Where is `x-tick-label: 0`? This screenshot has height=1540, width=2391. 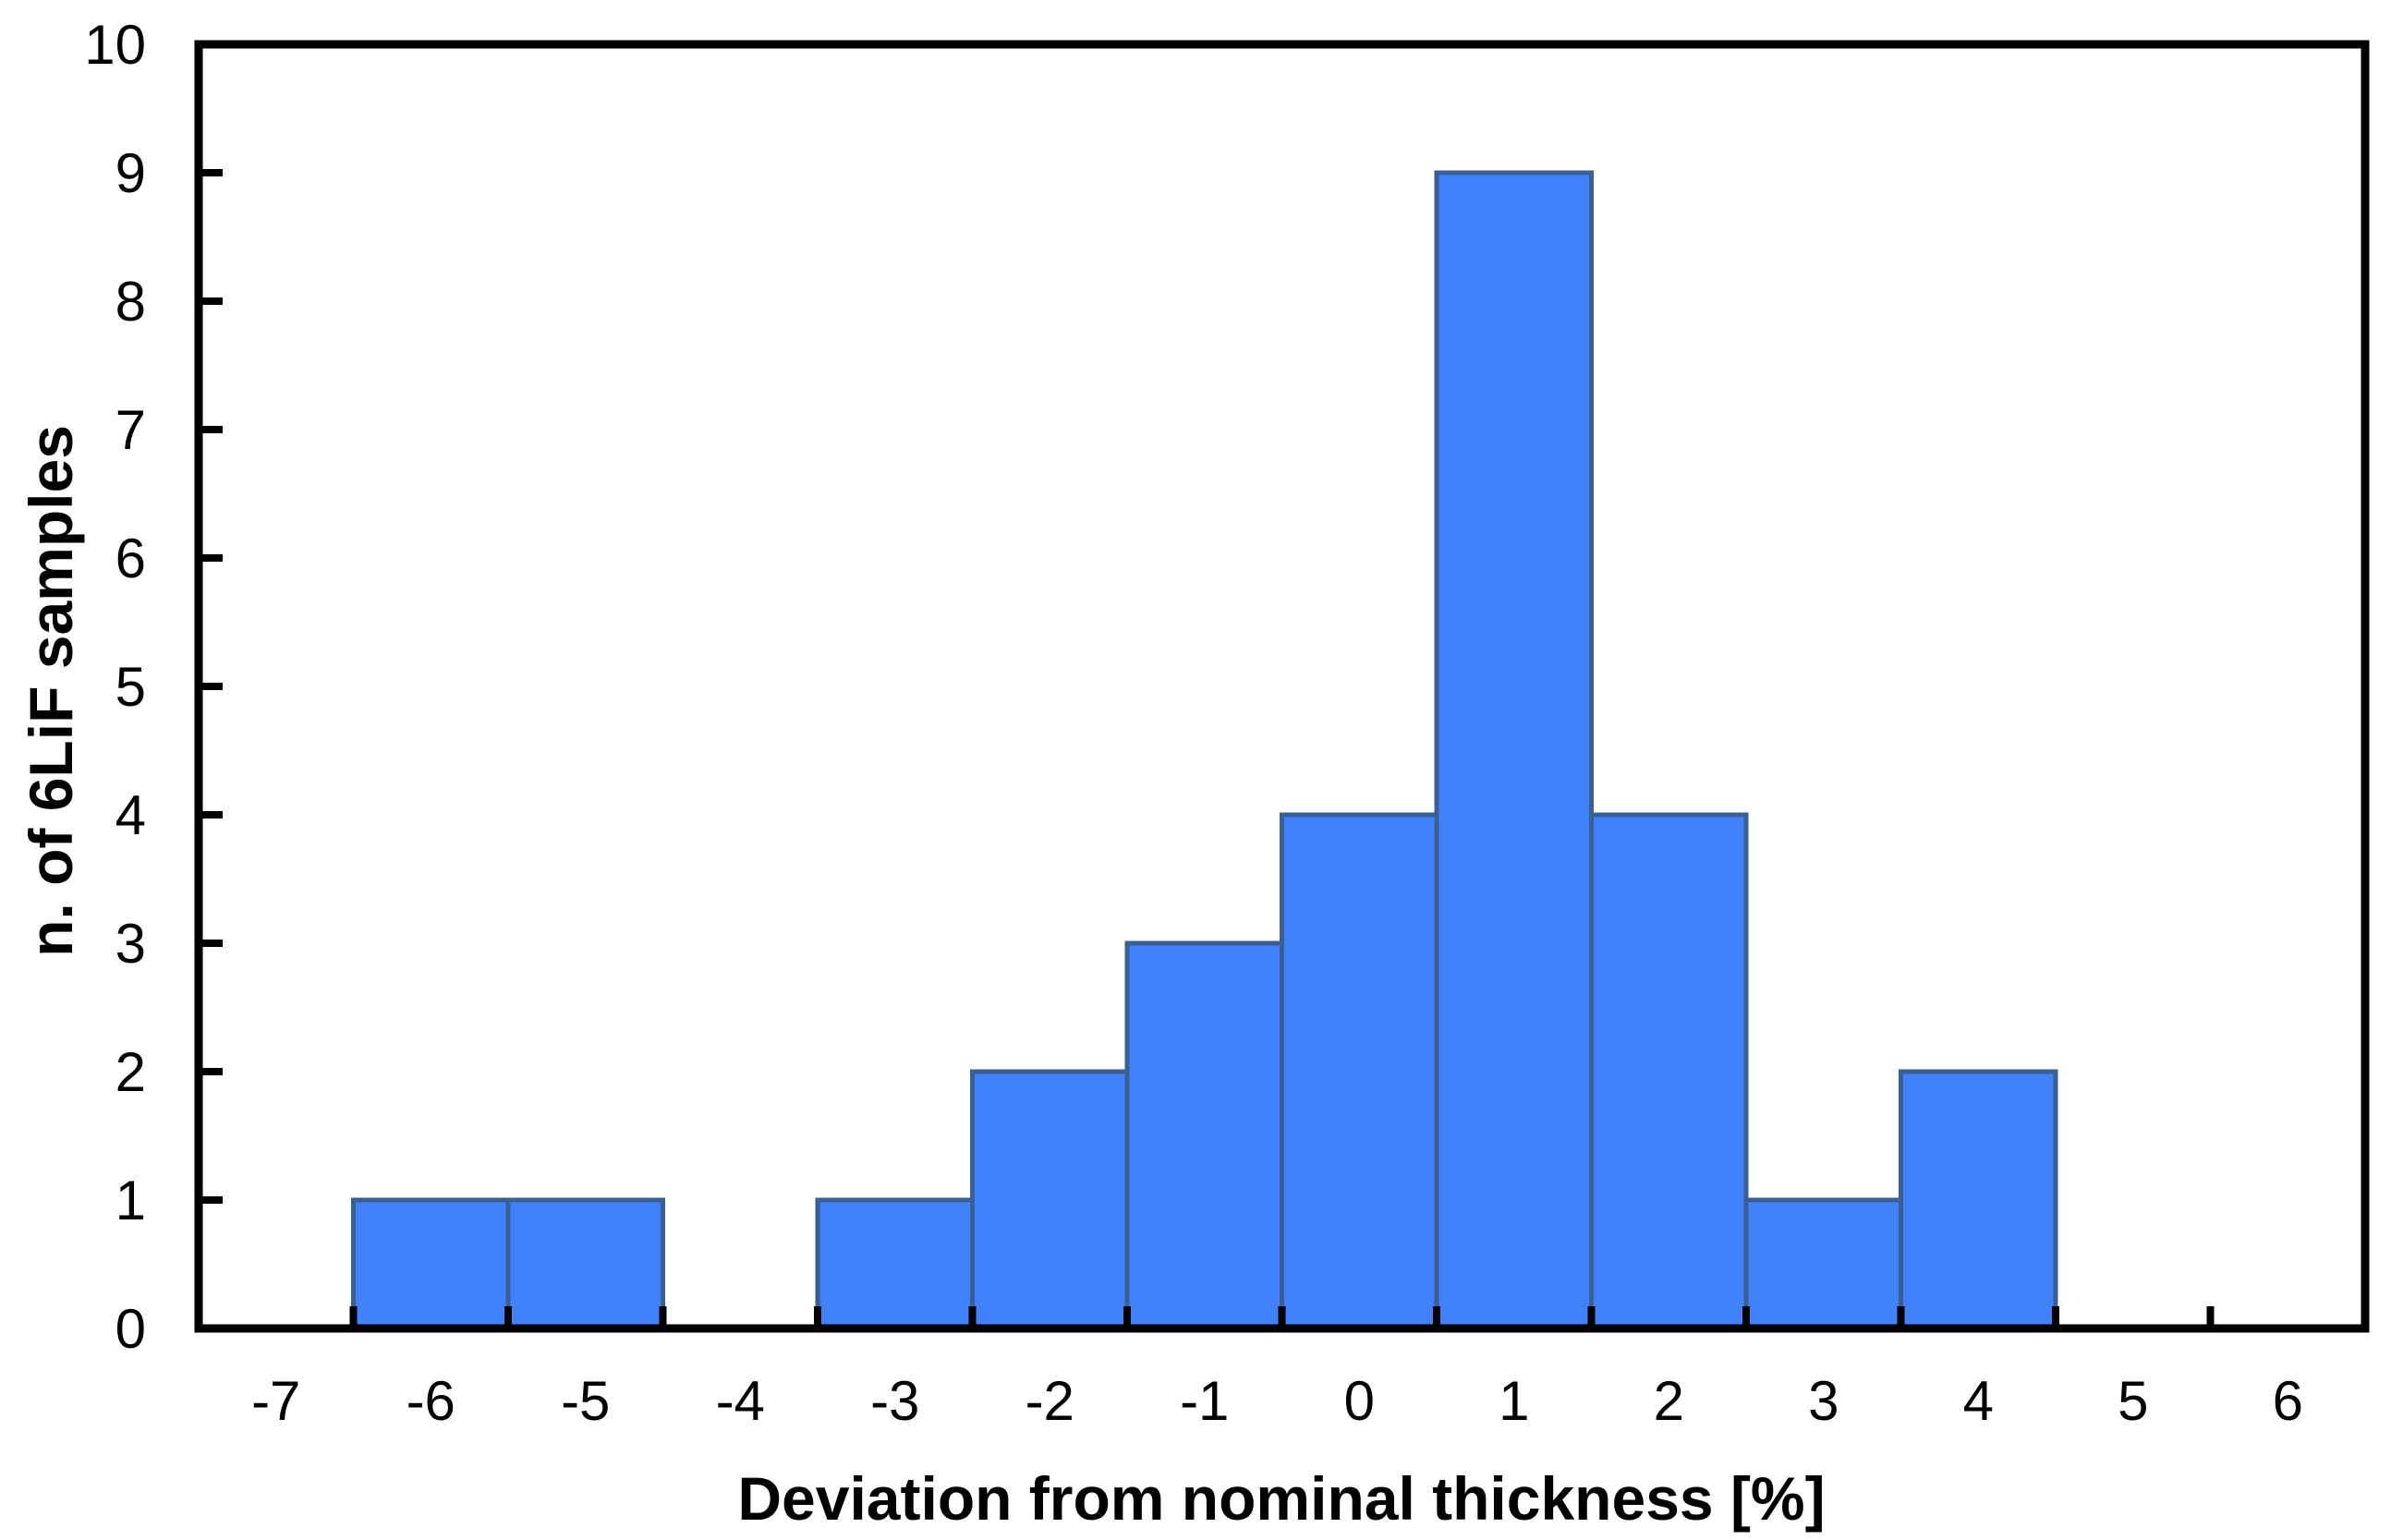
x-tick-label: 0 is located at coordinates (1359, 1401).